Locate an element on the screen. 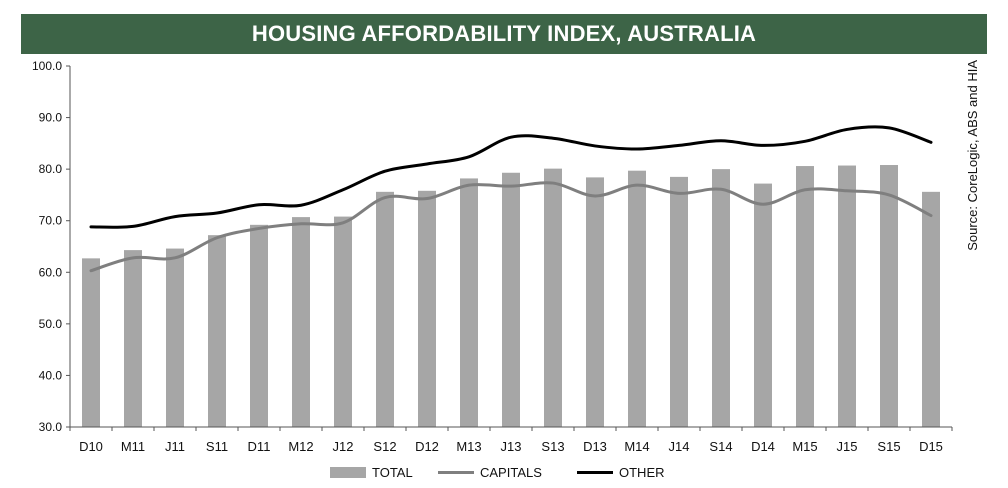  legend-item-total: TOTAL is located at coordinates (371, 472).